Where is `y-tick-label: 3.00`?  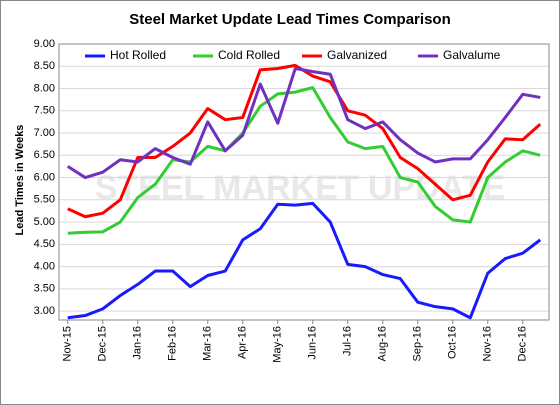 y-tick-label: 3.00 is located at coordinates (44, 311).